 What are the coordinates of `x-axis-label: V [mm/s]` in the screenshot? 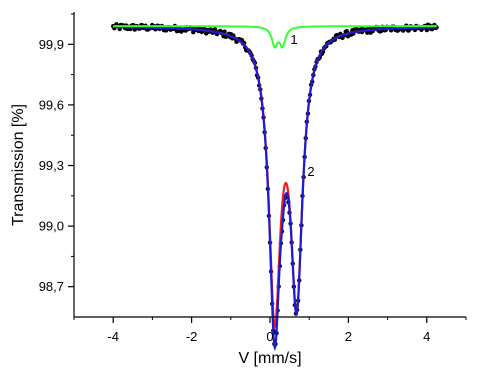 It's located at (269, 358).